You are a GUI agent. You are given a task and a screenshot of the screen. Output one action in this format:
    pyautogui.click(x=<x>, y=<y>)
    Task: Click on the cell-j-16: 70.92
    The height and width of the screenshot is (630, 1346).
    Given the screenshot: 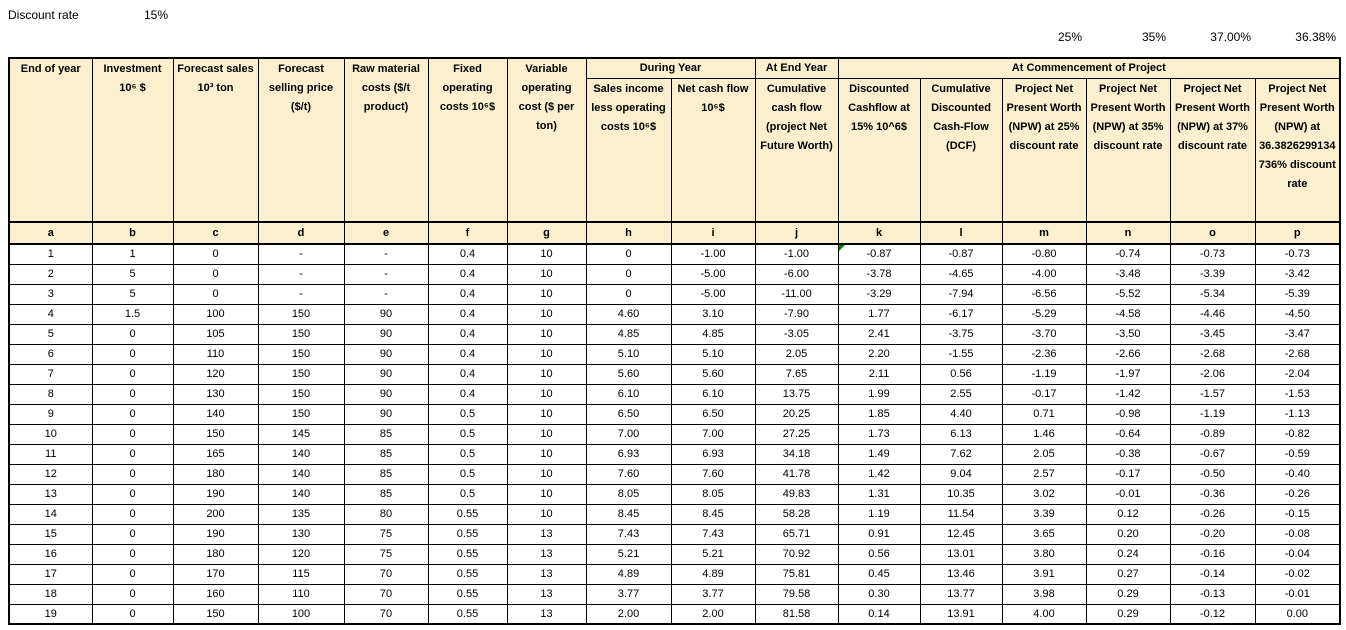 What is the action you would take?
    pyautogui.click(x=796, y=554)
    